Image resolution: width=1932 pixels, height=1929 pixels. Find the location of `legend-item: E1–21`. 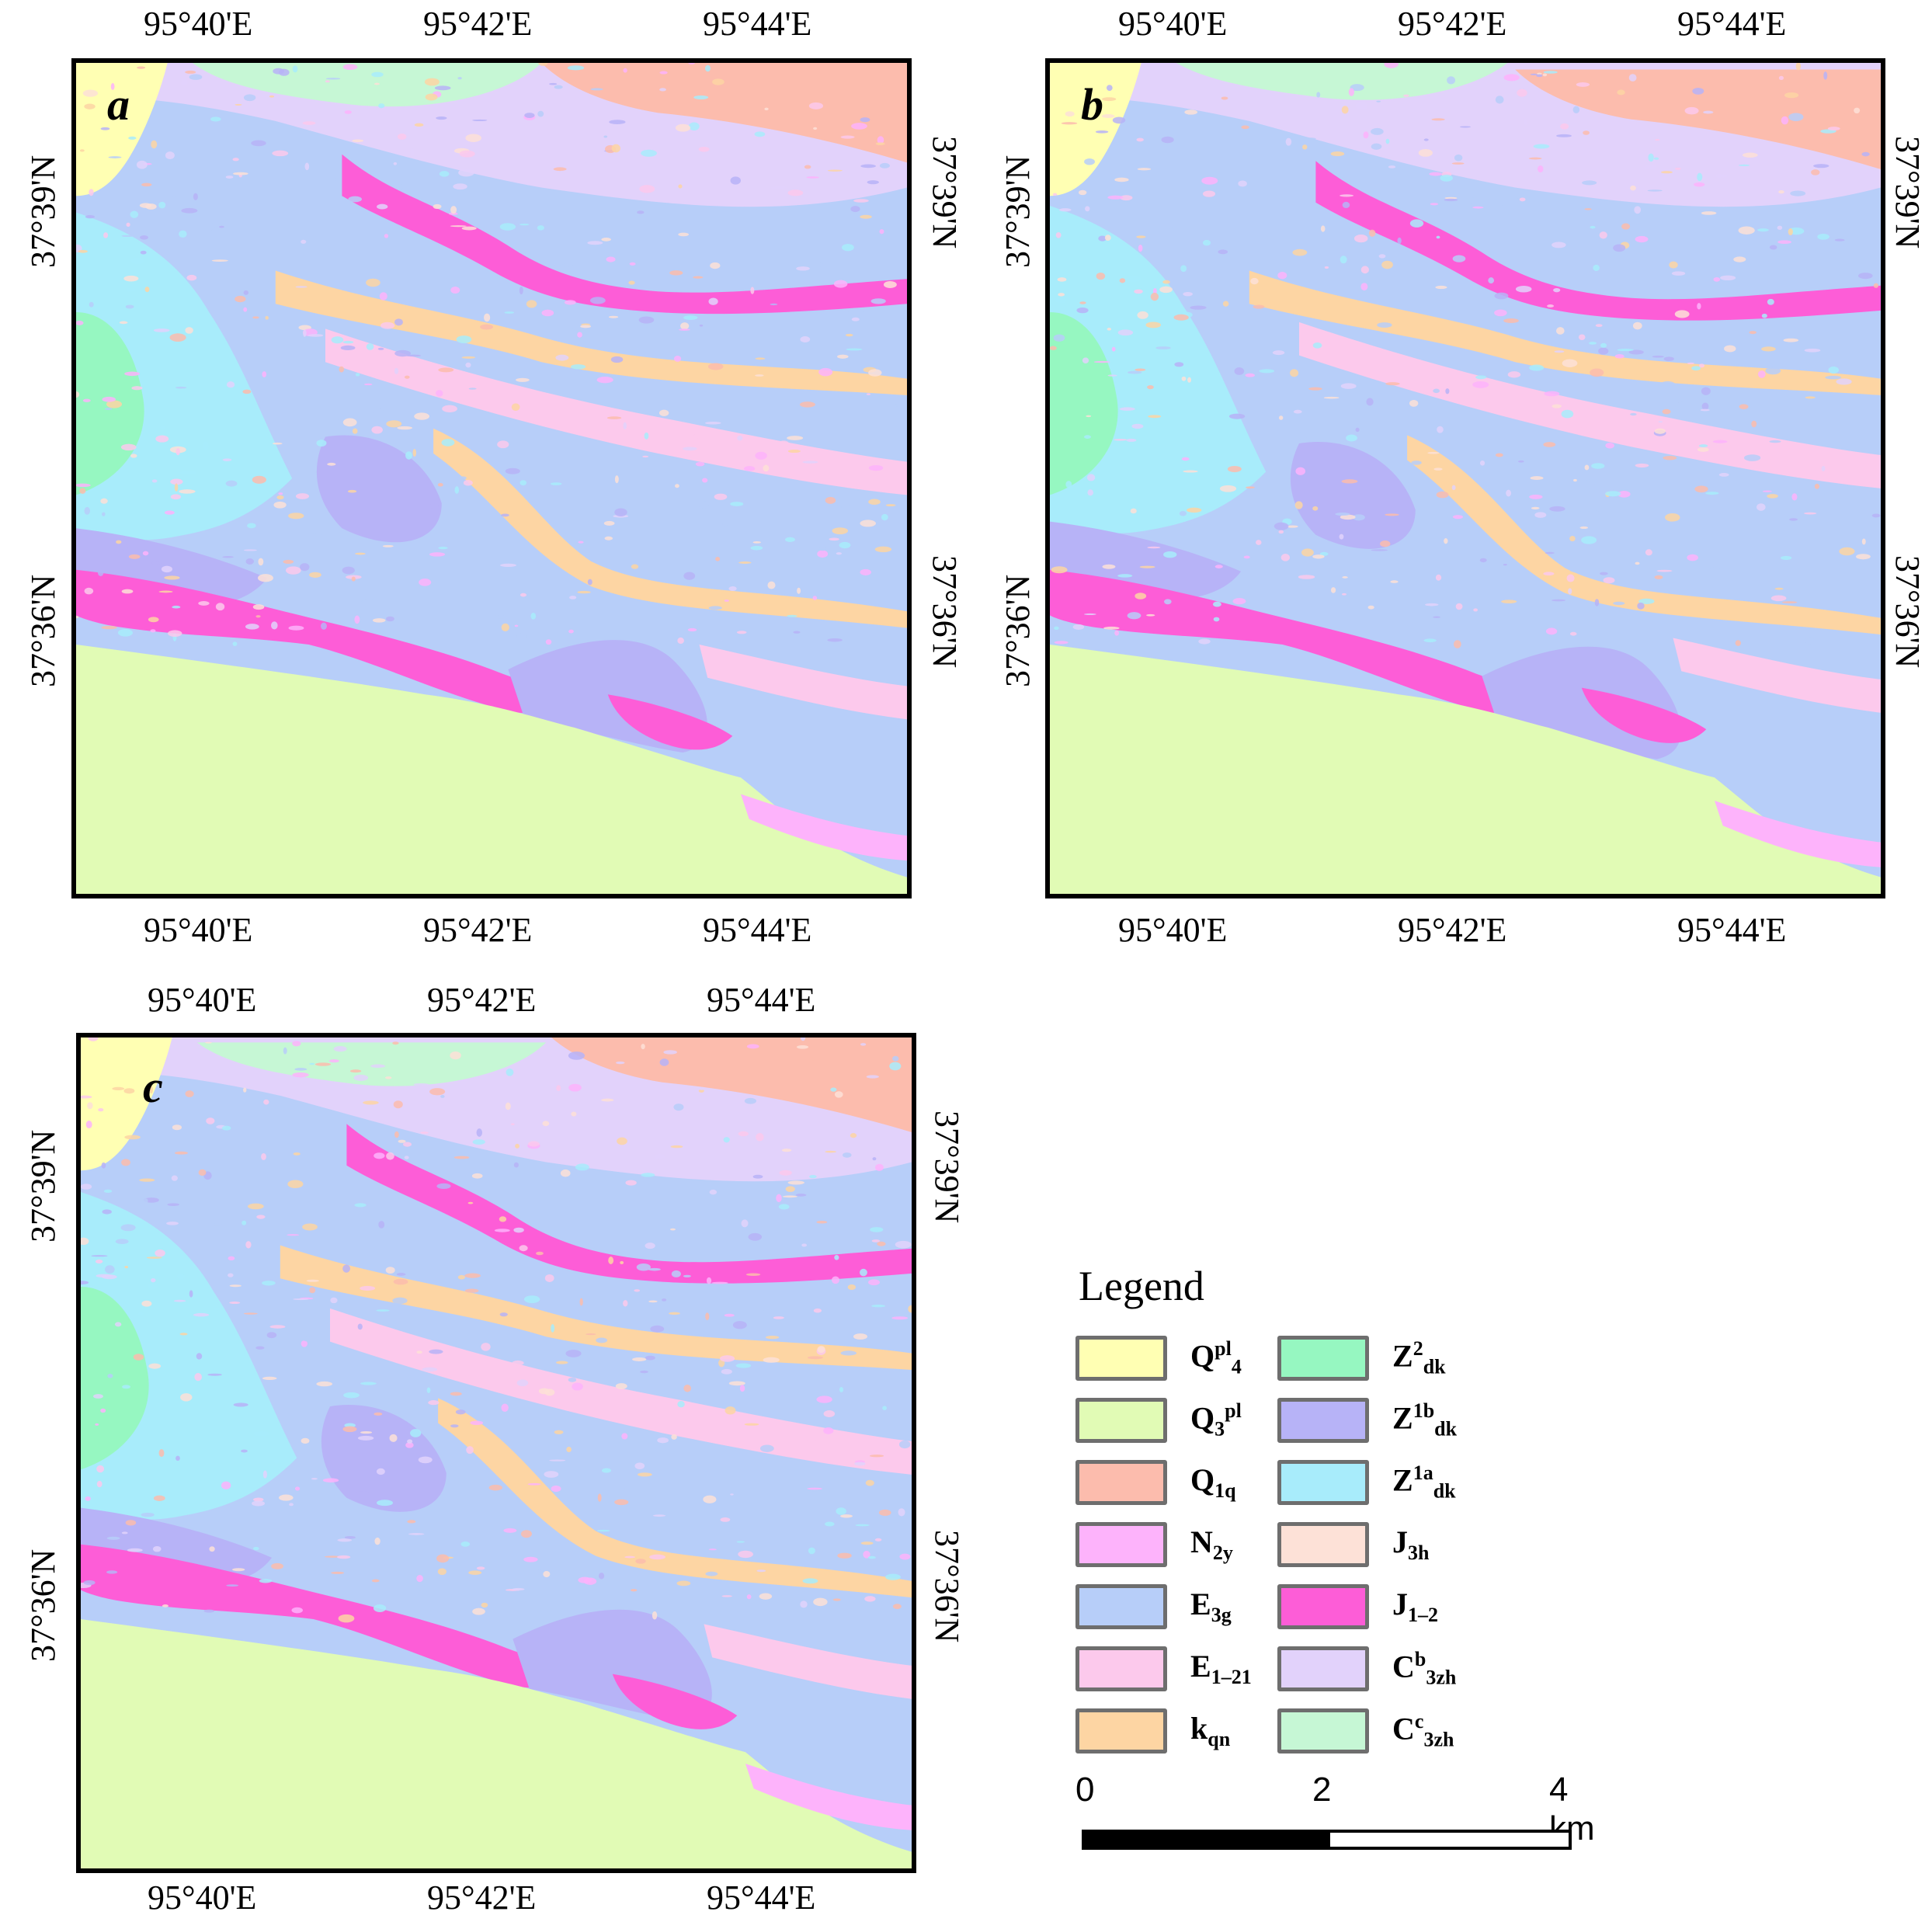

legend-item: E1–21 is located at coordinates (1191, 1670).